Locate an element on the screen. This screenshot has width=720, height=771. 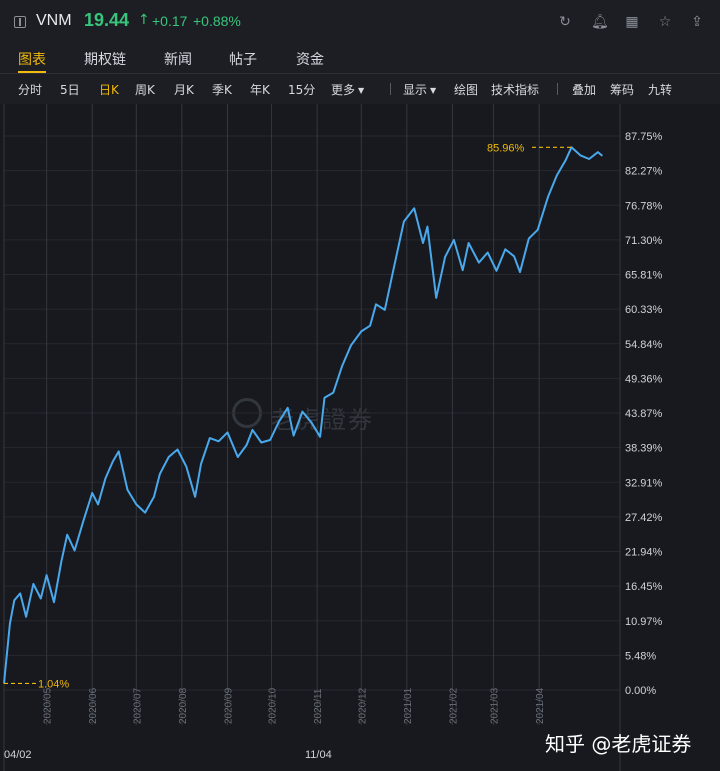
y-tick-label: 49.36% is located at coordinates (644, 379).